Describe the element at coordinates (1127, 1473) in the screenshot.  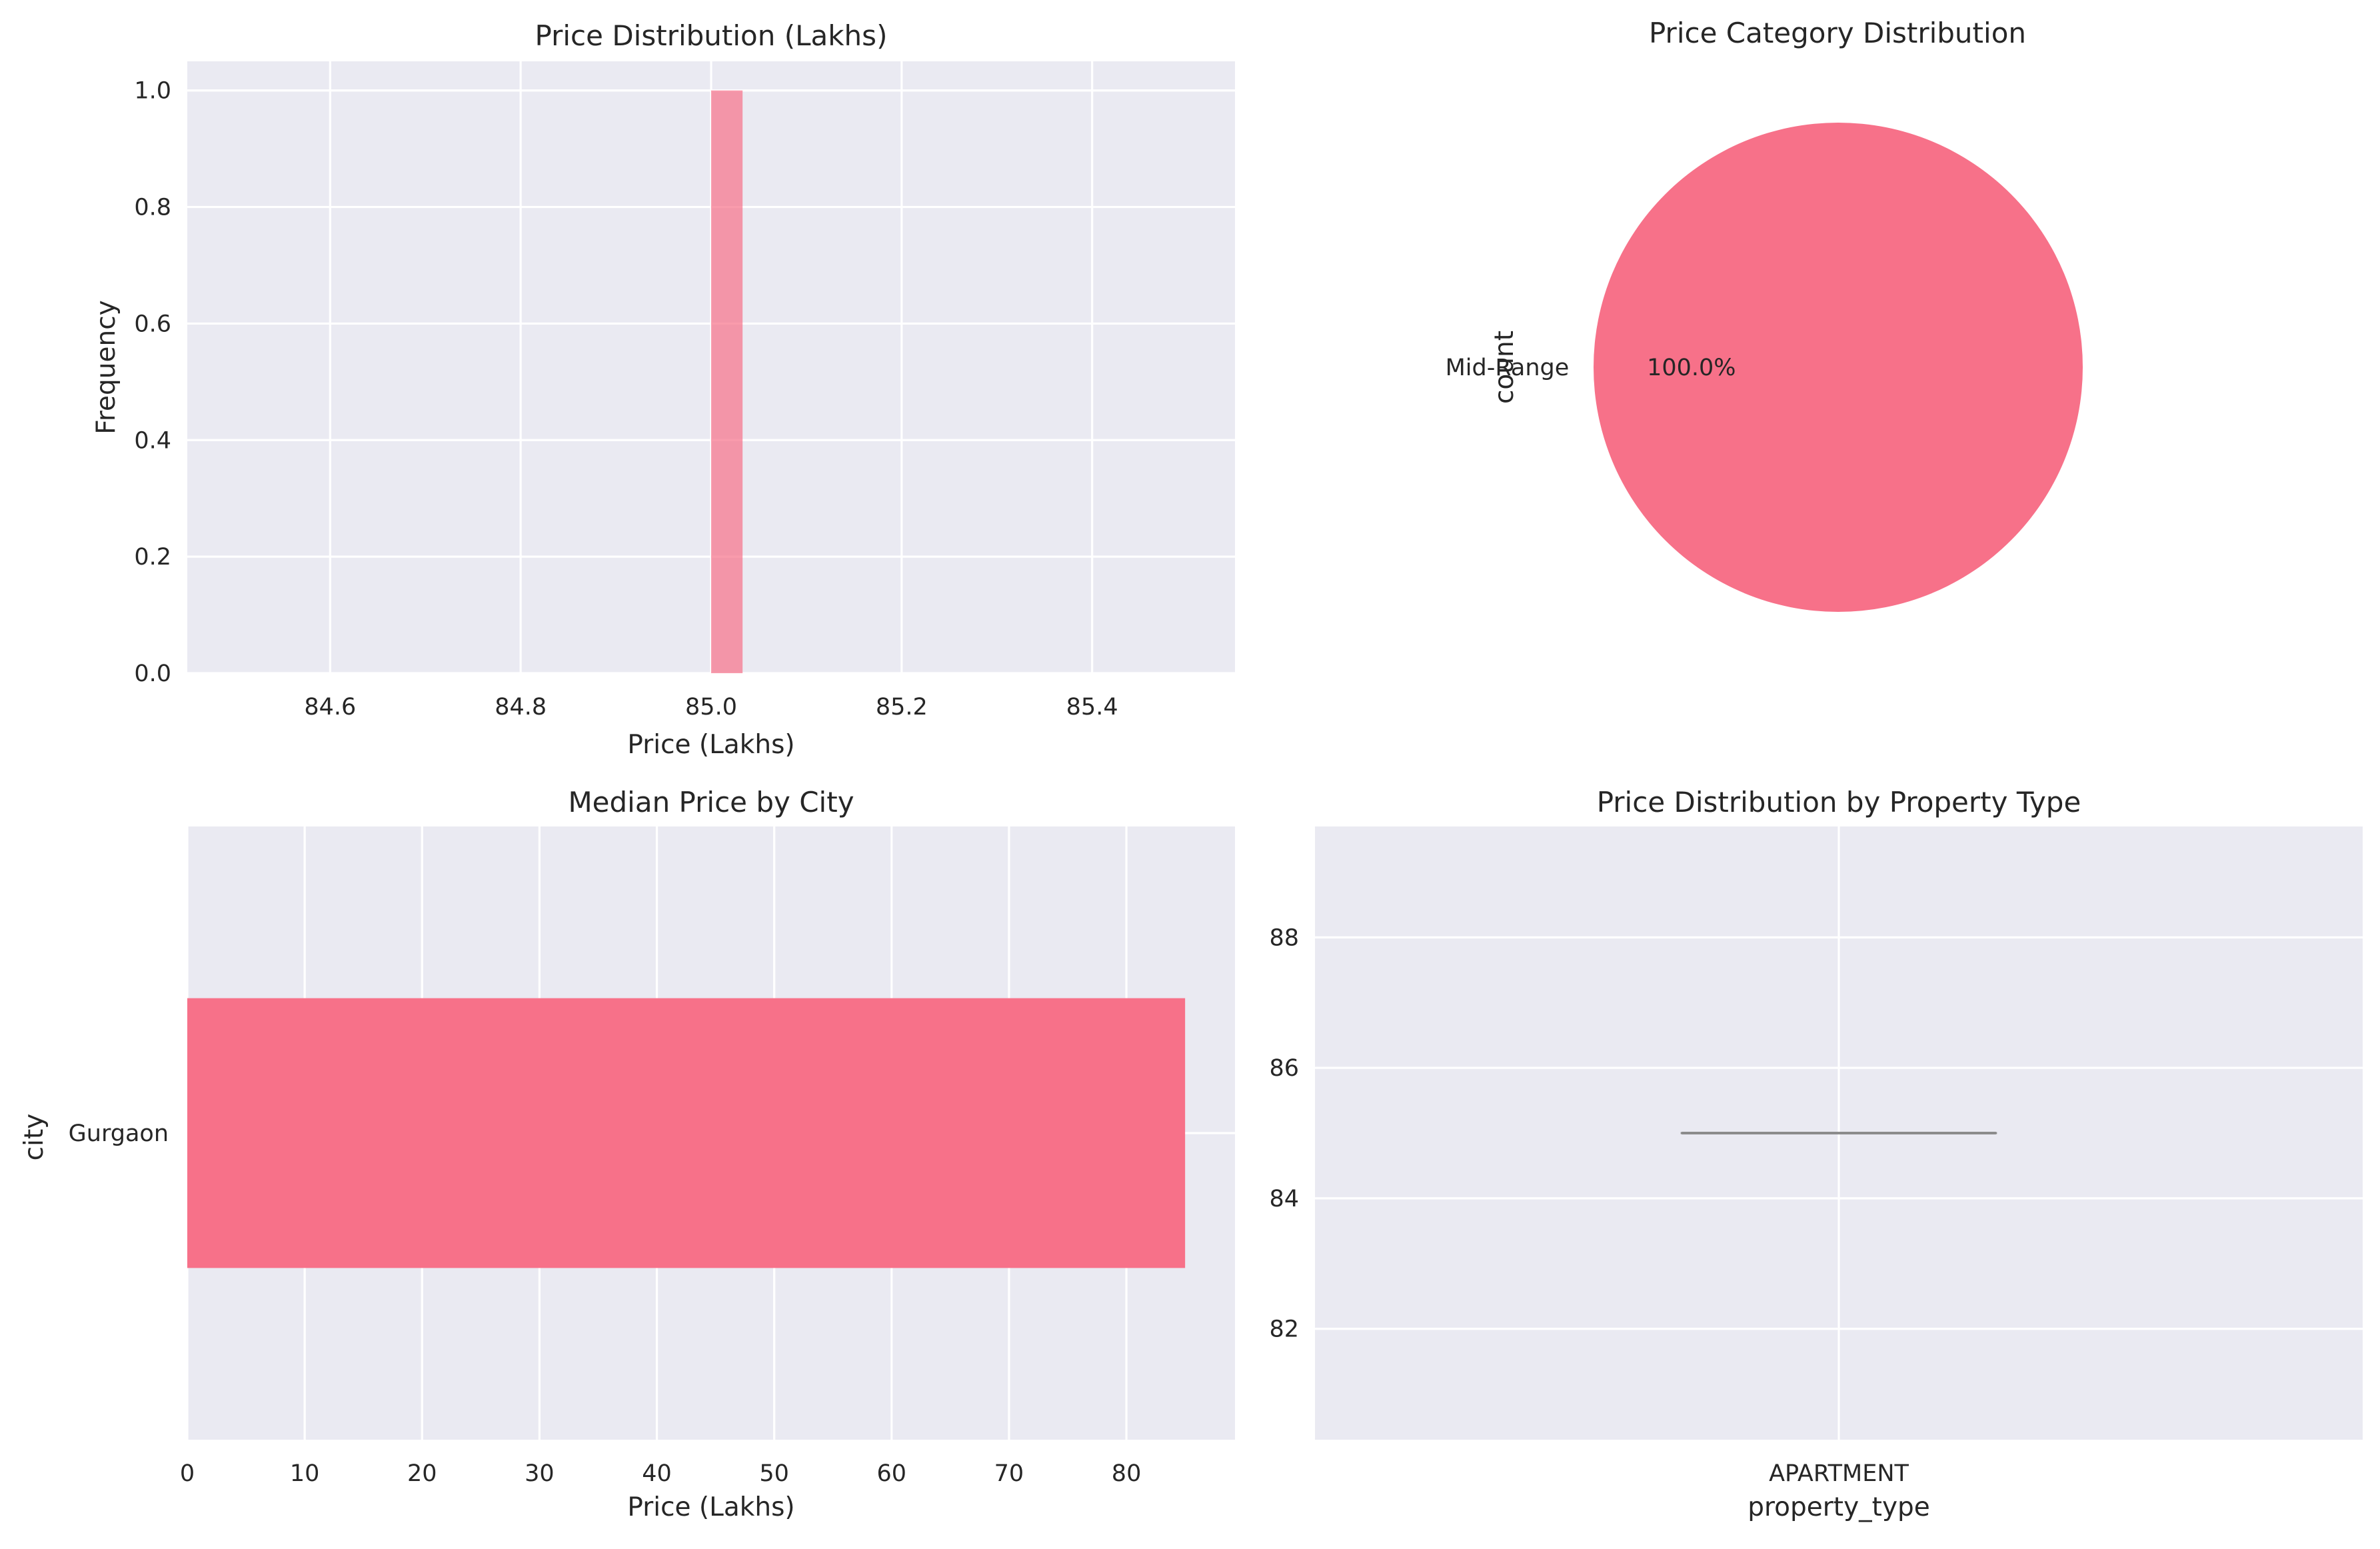
I see `city-bar-x-tick-label: 80` at that location.